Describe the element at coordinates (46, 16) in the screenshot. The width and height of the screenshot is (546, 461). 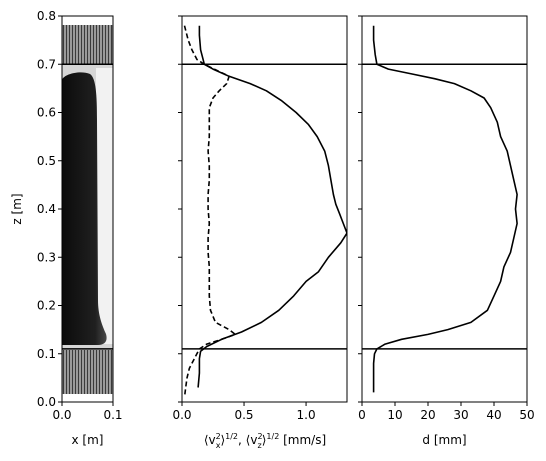
I see `ytick-label: 0.8` at that location.